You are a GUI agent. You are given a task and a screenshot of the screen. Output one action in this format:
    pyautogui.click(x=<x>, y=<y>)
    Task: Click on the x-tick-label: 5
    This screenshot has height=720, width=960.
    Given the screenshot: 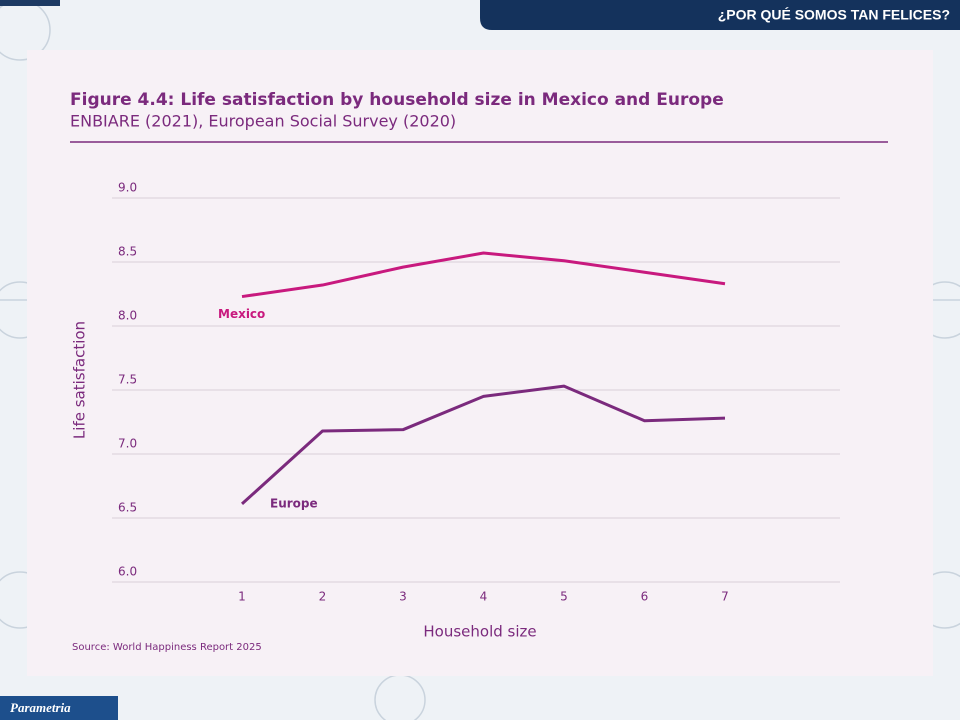 What is the action you would take?
    pyautogui.click(x=564, y=597)
    